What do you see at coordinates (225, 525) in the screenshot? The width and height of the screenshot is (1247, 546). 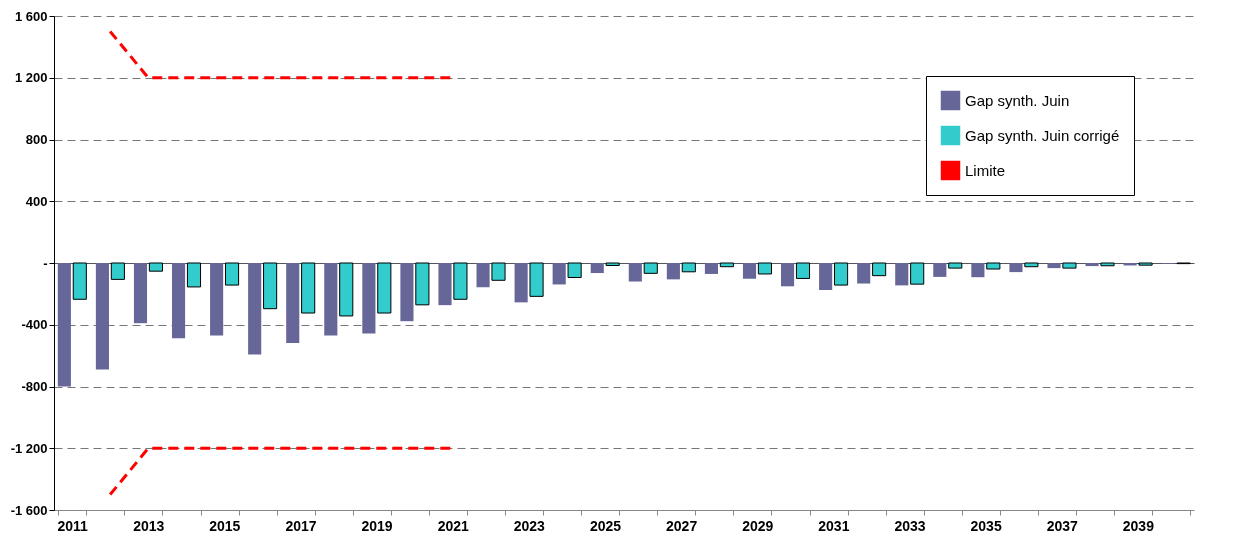 I see `x-tick-label: 2015` at bounding box center [225, 525].